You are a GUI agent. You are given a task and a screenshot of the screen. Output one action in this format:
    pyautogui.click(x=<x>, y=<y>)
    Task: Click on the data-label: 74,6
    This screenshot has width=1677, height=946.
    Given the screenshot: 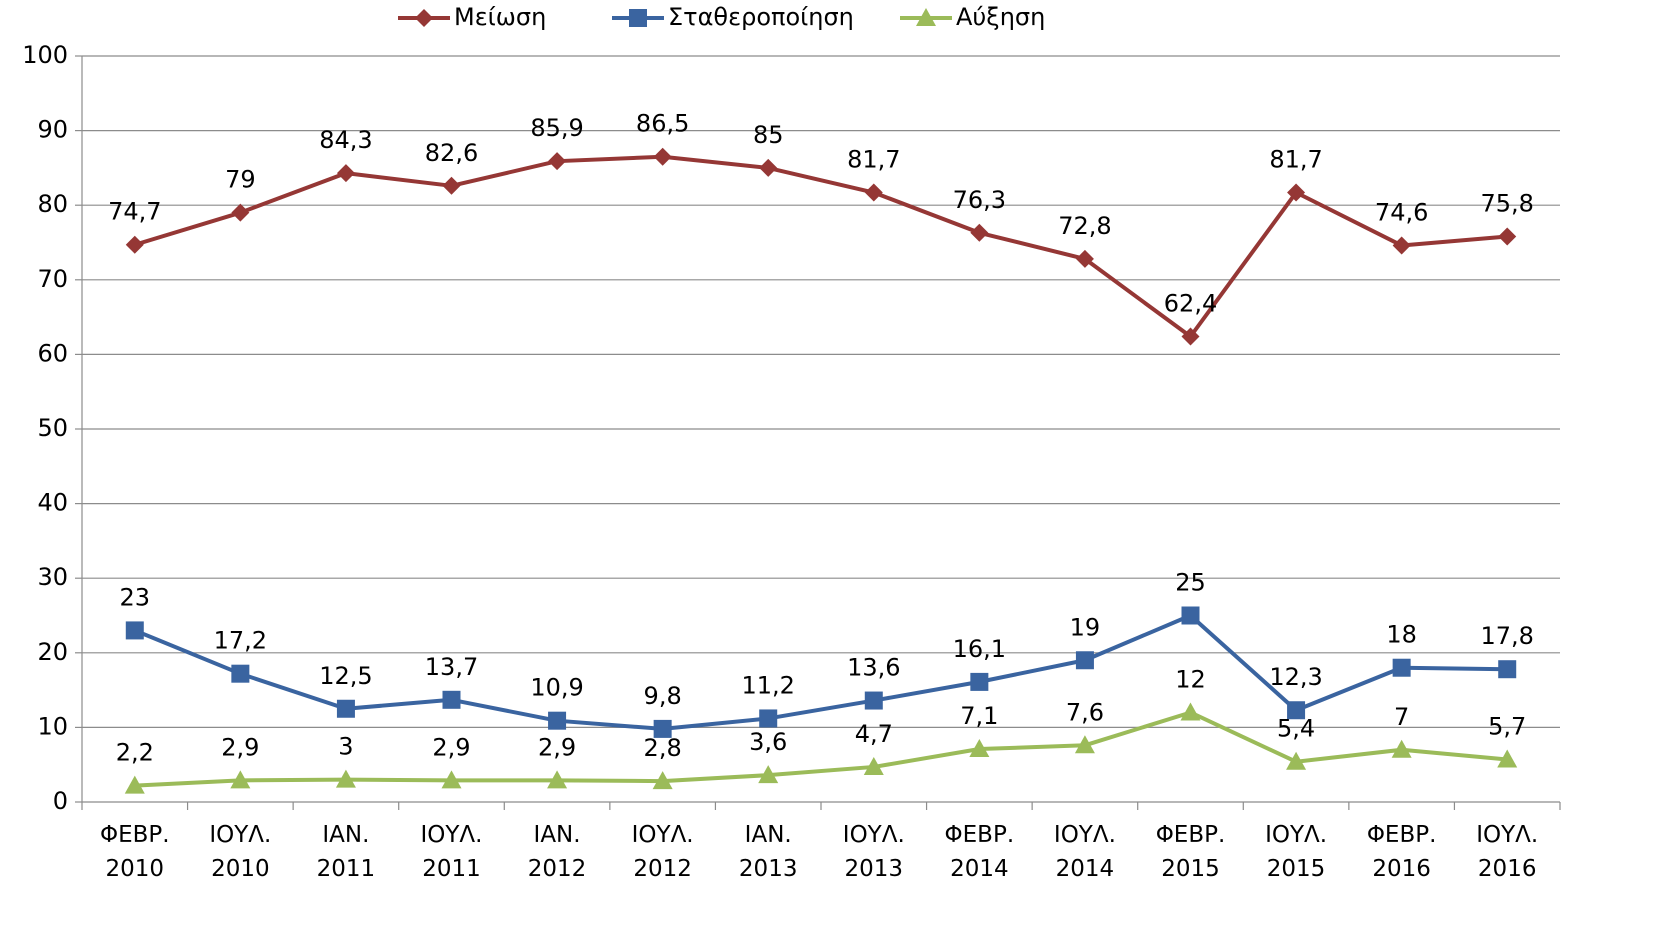 What is the action you would take?
    pyautogui.click(x=1401, y=212)
    